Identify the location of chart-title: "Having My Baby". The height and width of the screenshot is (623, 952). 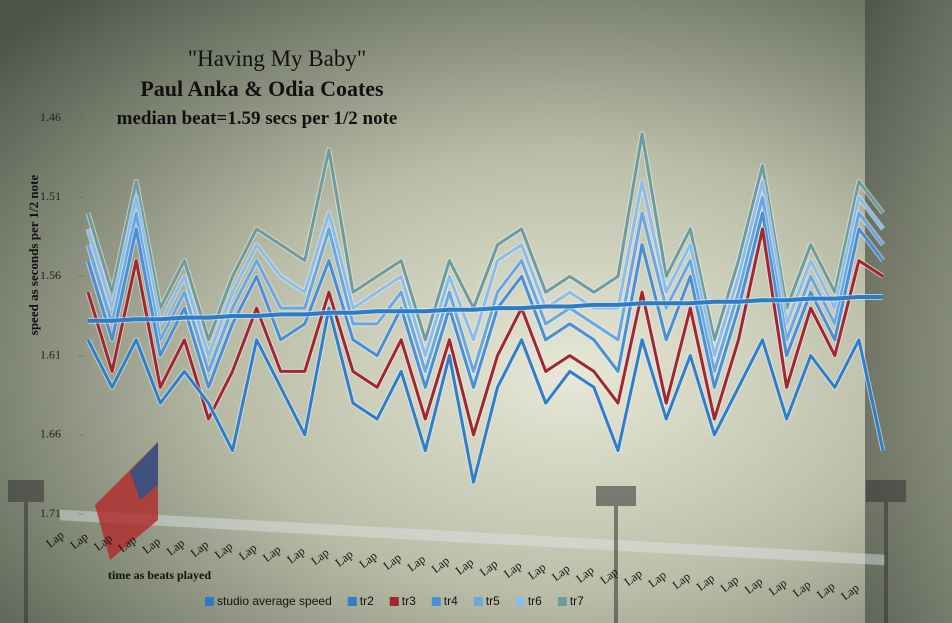
(277, 58).